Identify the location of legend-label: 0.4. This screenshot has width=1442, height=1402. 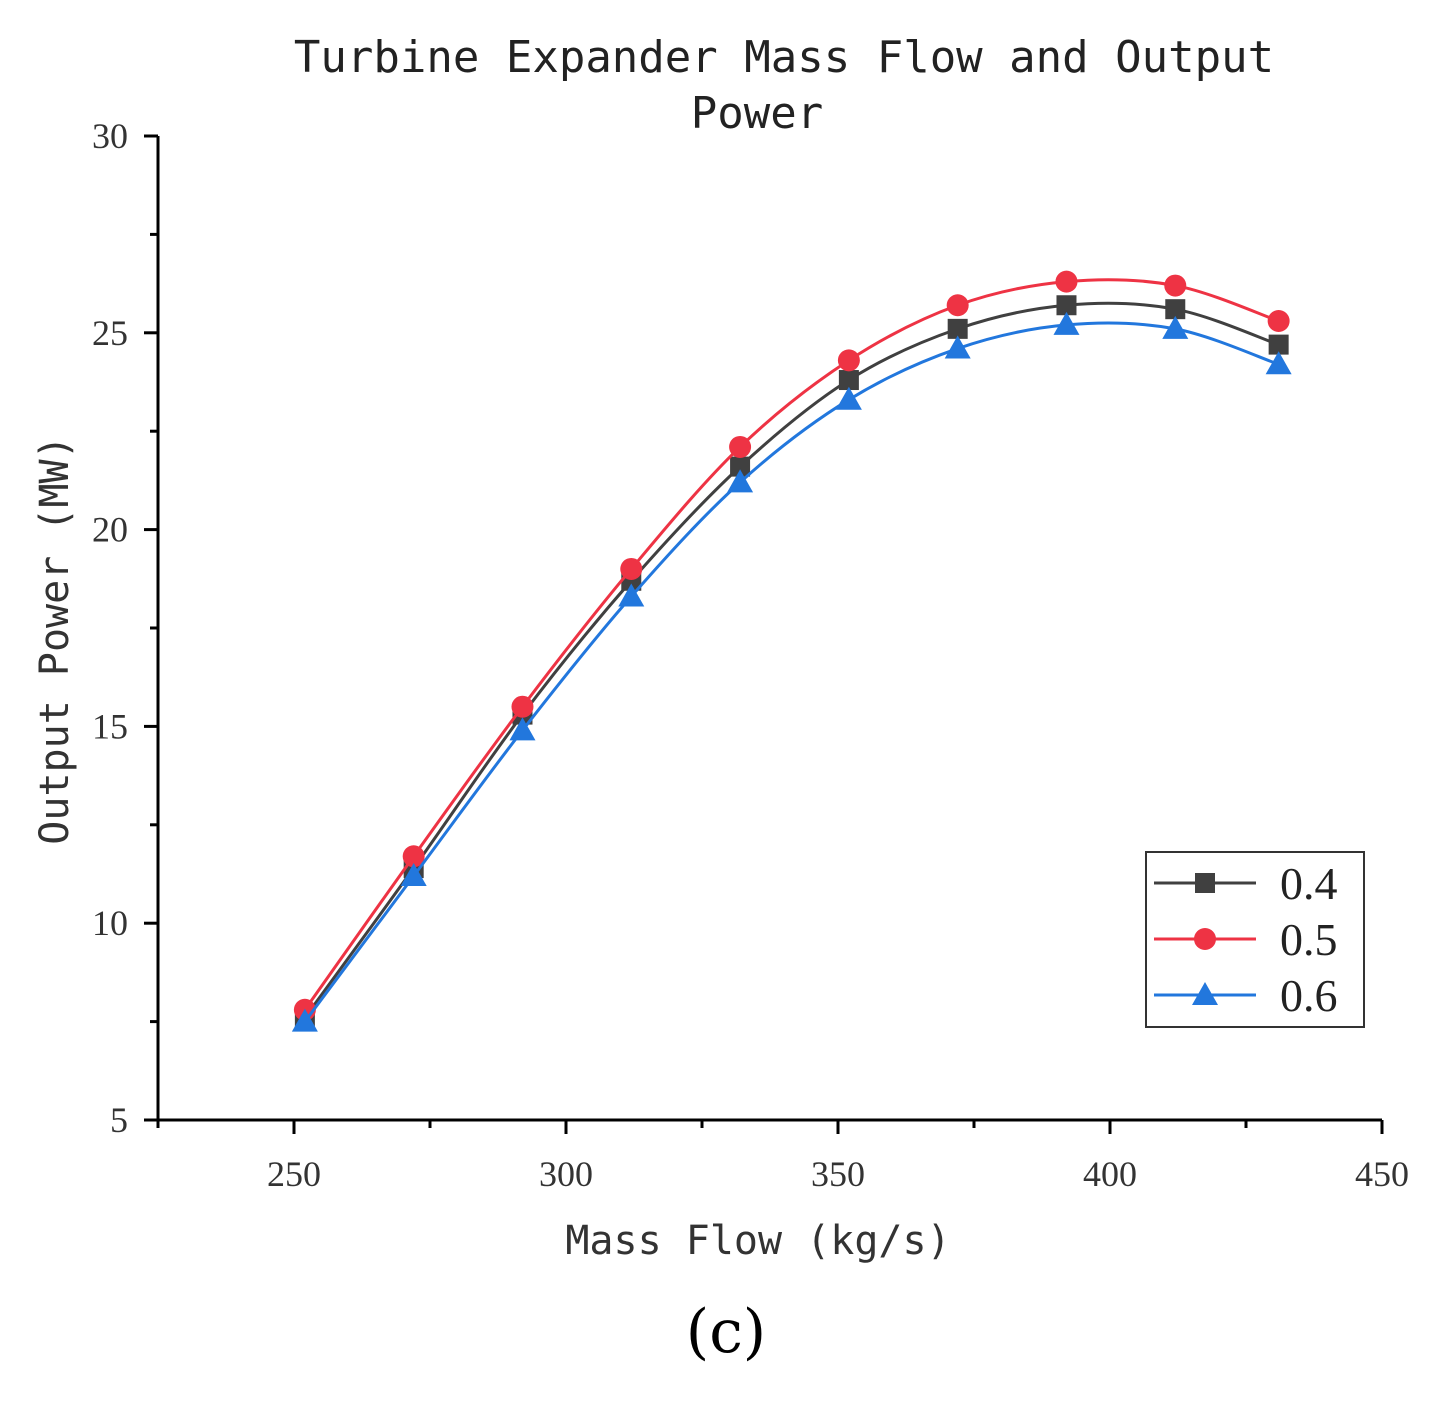
(1309, 883).